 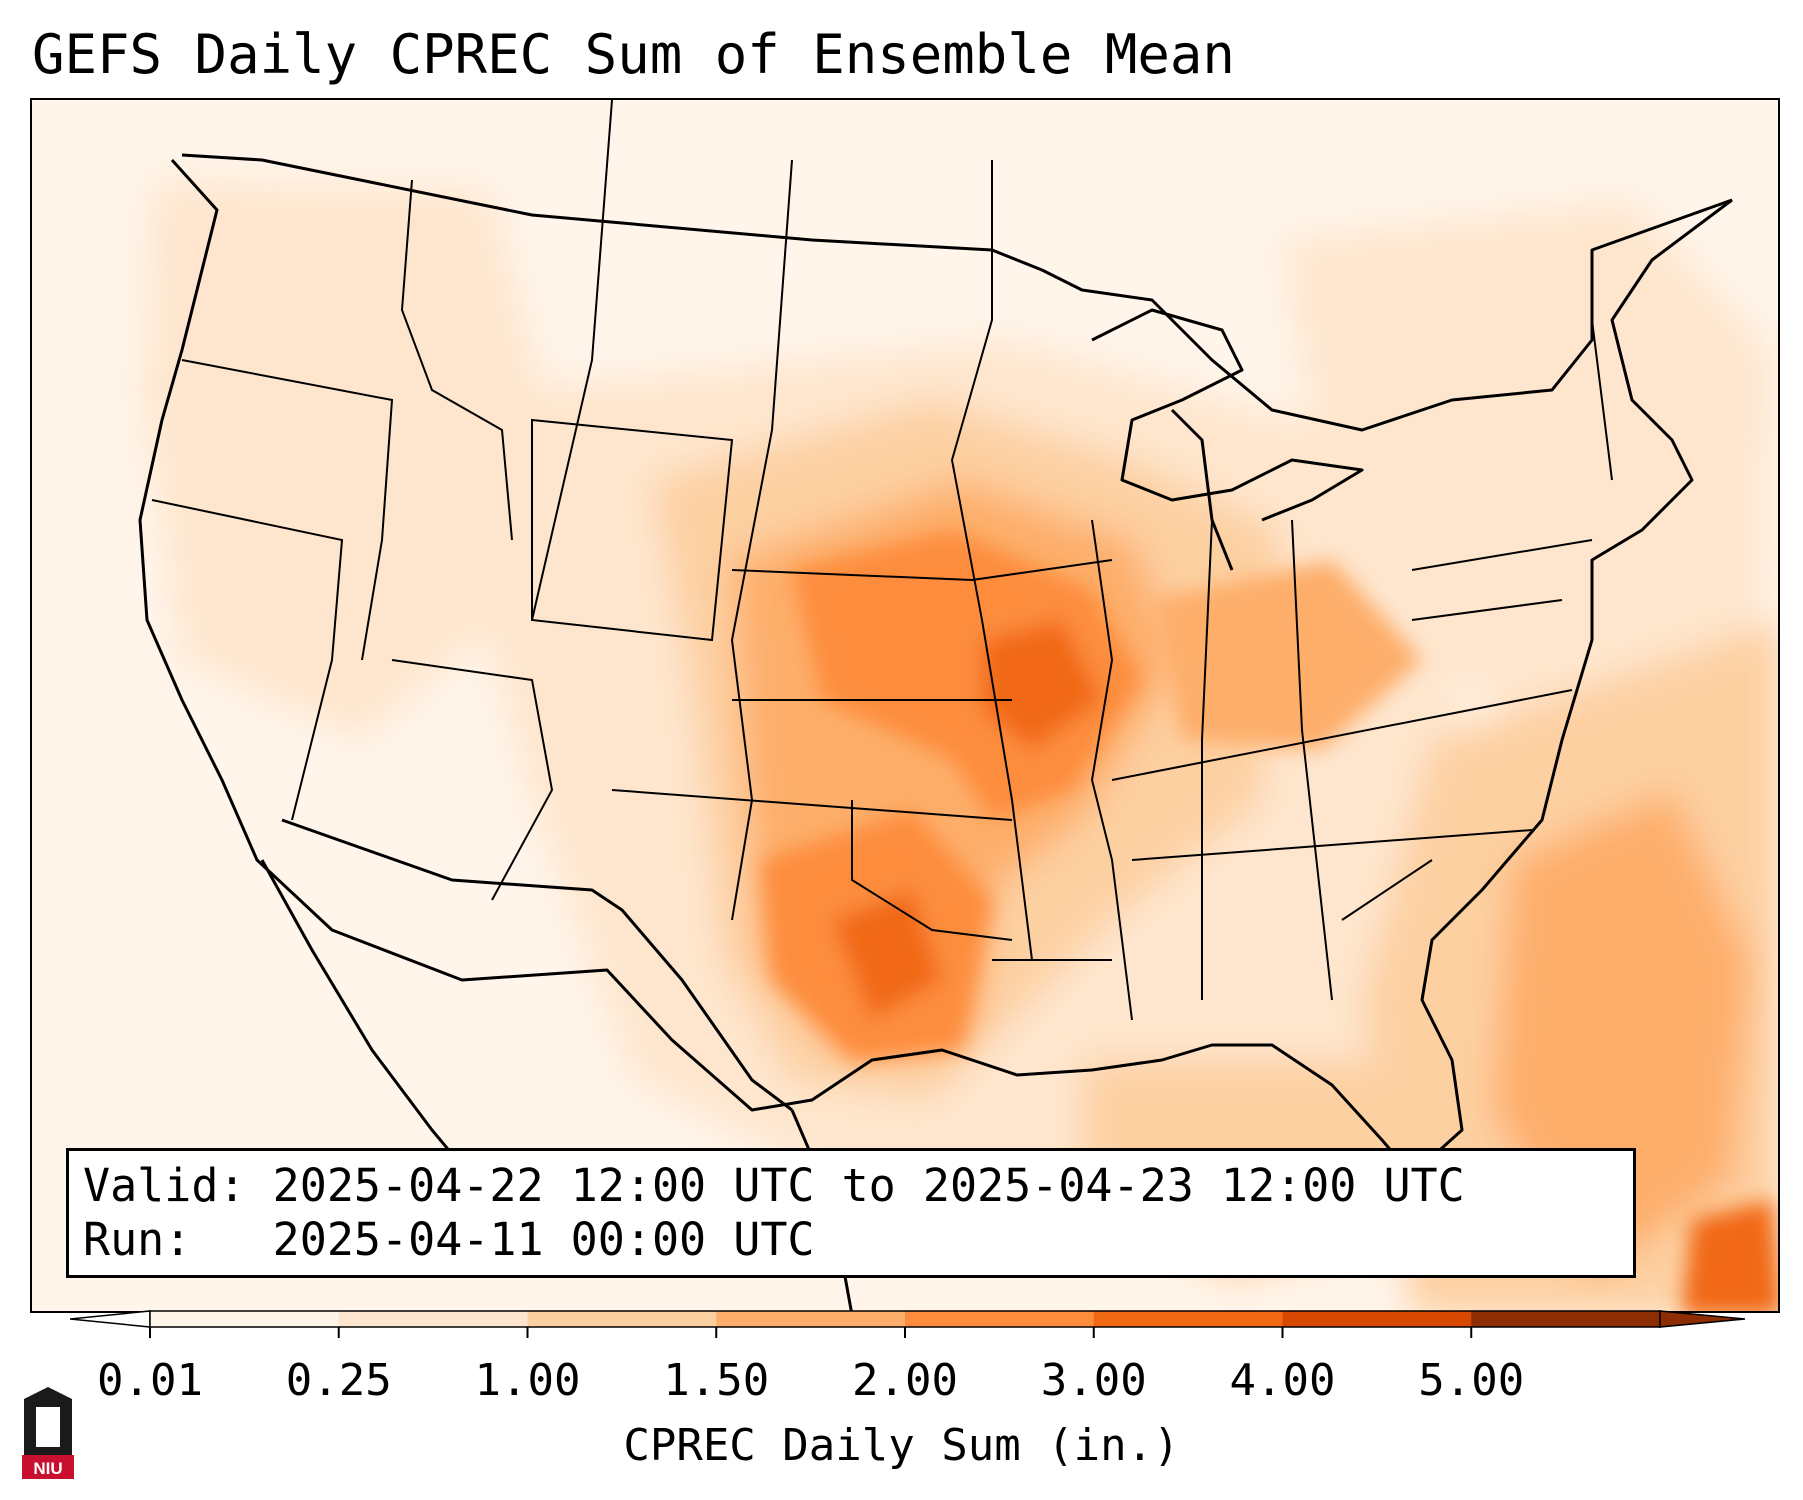 I want to click on chart-title: GEFS Daily CPREC Sum of Ensemble Mean, so click(x=633, y=54).